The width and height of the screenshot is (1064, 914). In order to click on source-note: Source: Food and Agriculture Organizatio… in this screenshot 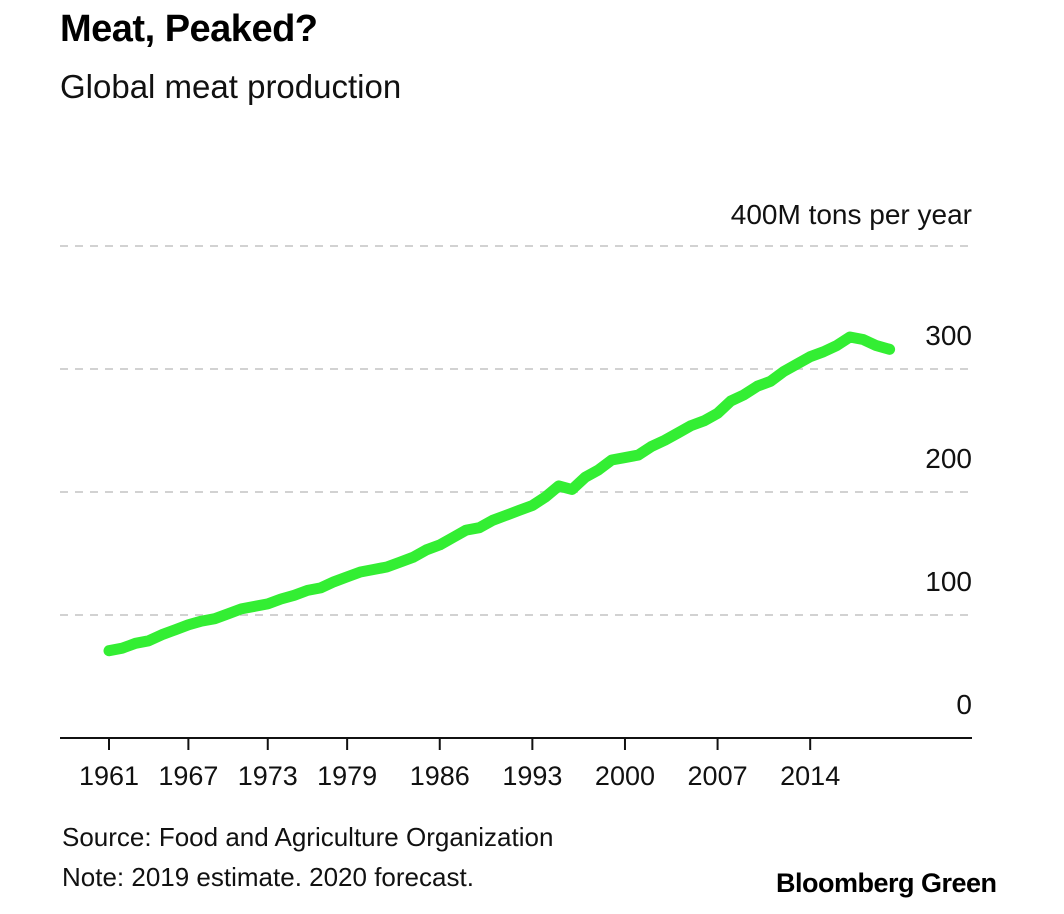, I will do `click(308, 837)`.